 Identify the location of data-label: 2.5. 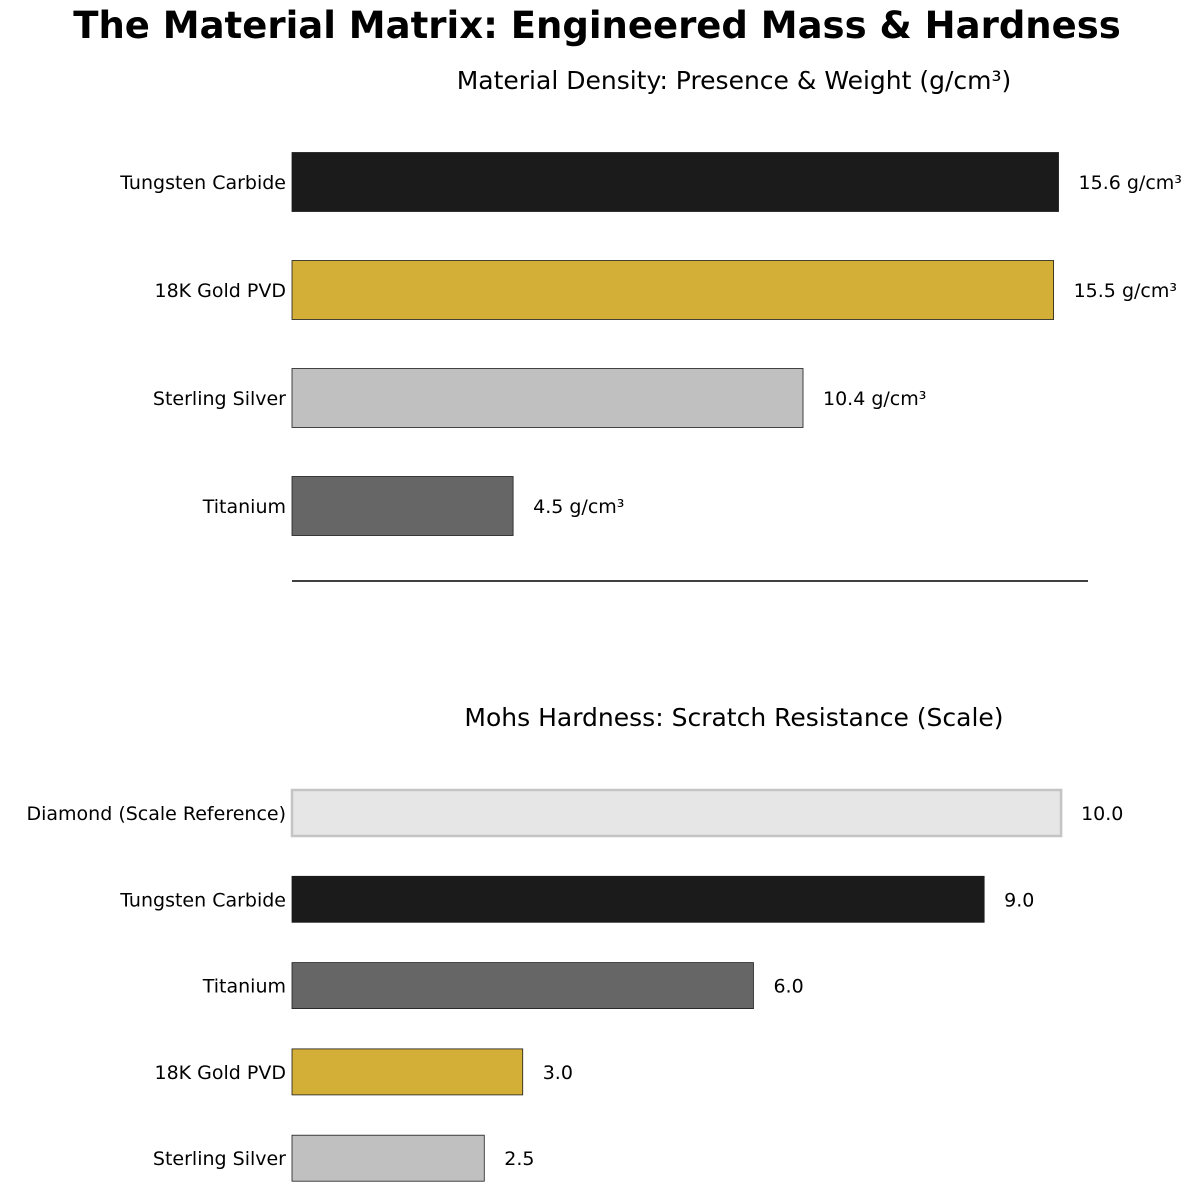
(519, 1159).